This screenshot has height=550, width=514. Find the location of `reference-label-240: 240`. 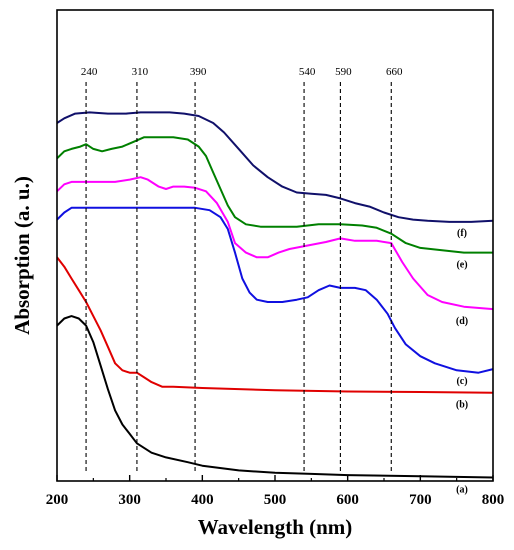

reference-label-240: 240 is located at coordinates (89, 72).